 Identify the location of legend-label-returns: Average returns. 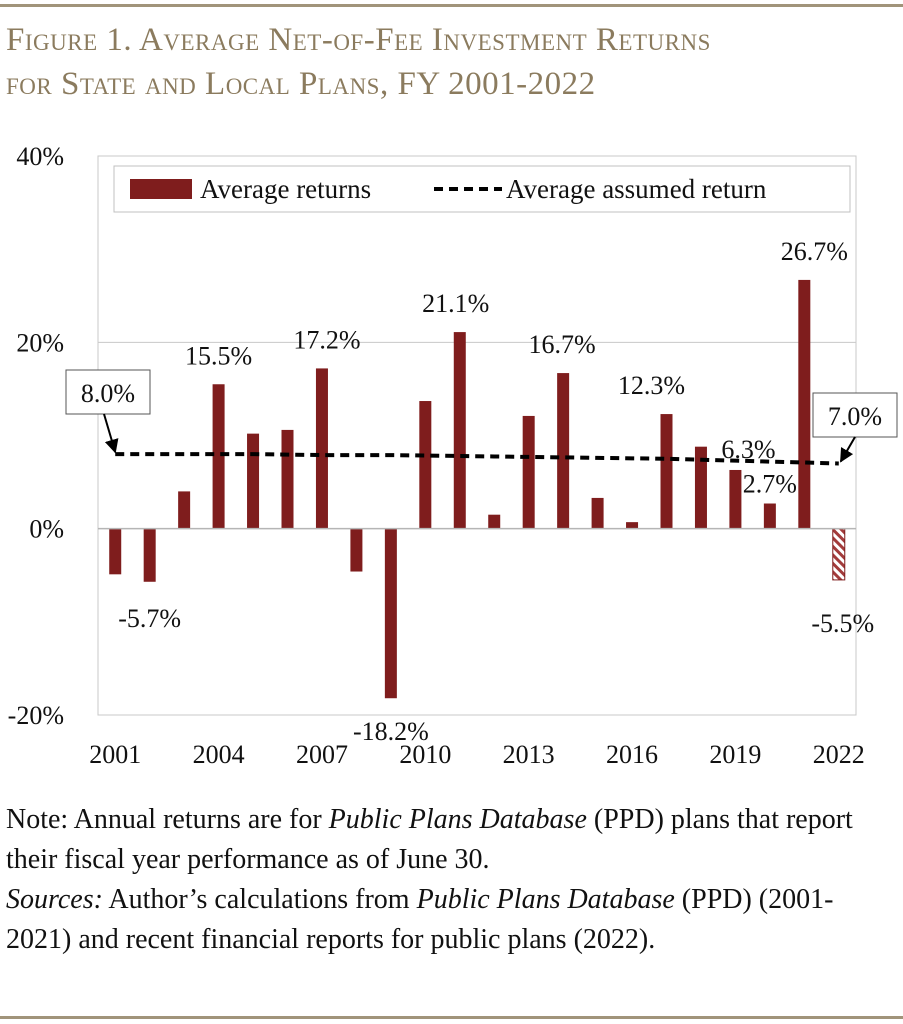
(285, 189).